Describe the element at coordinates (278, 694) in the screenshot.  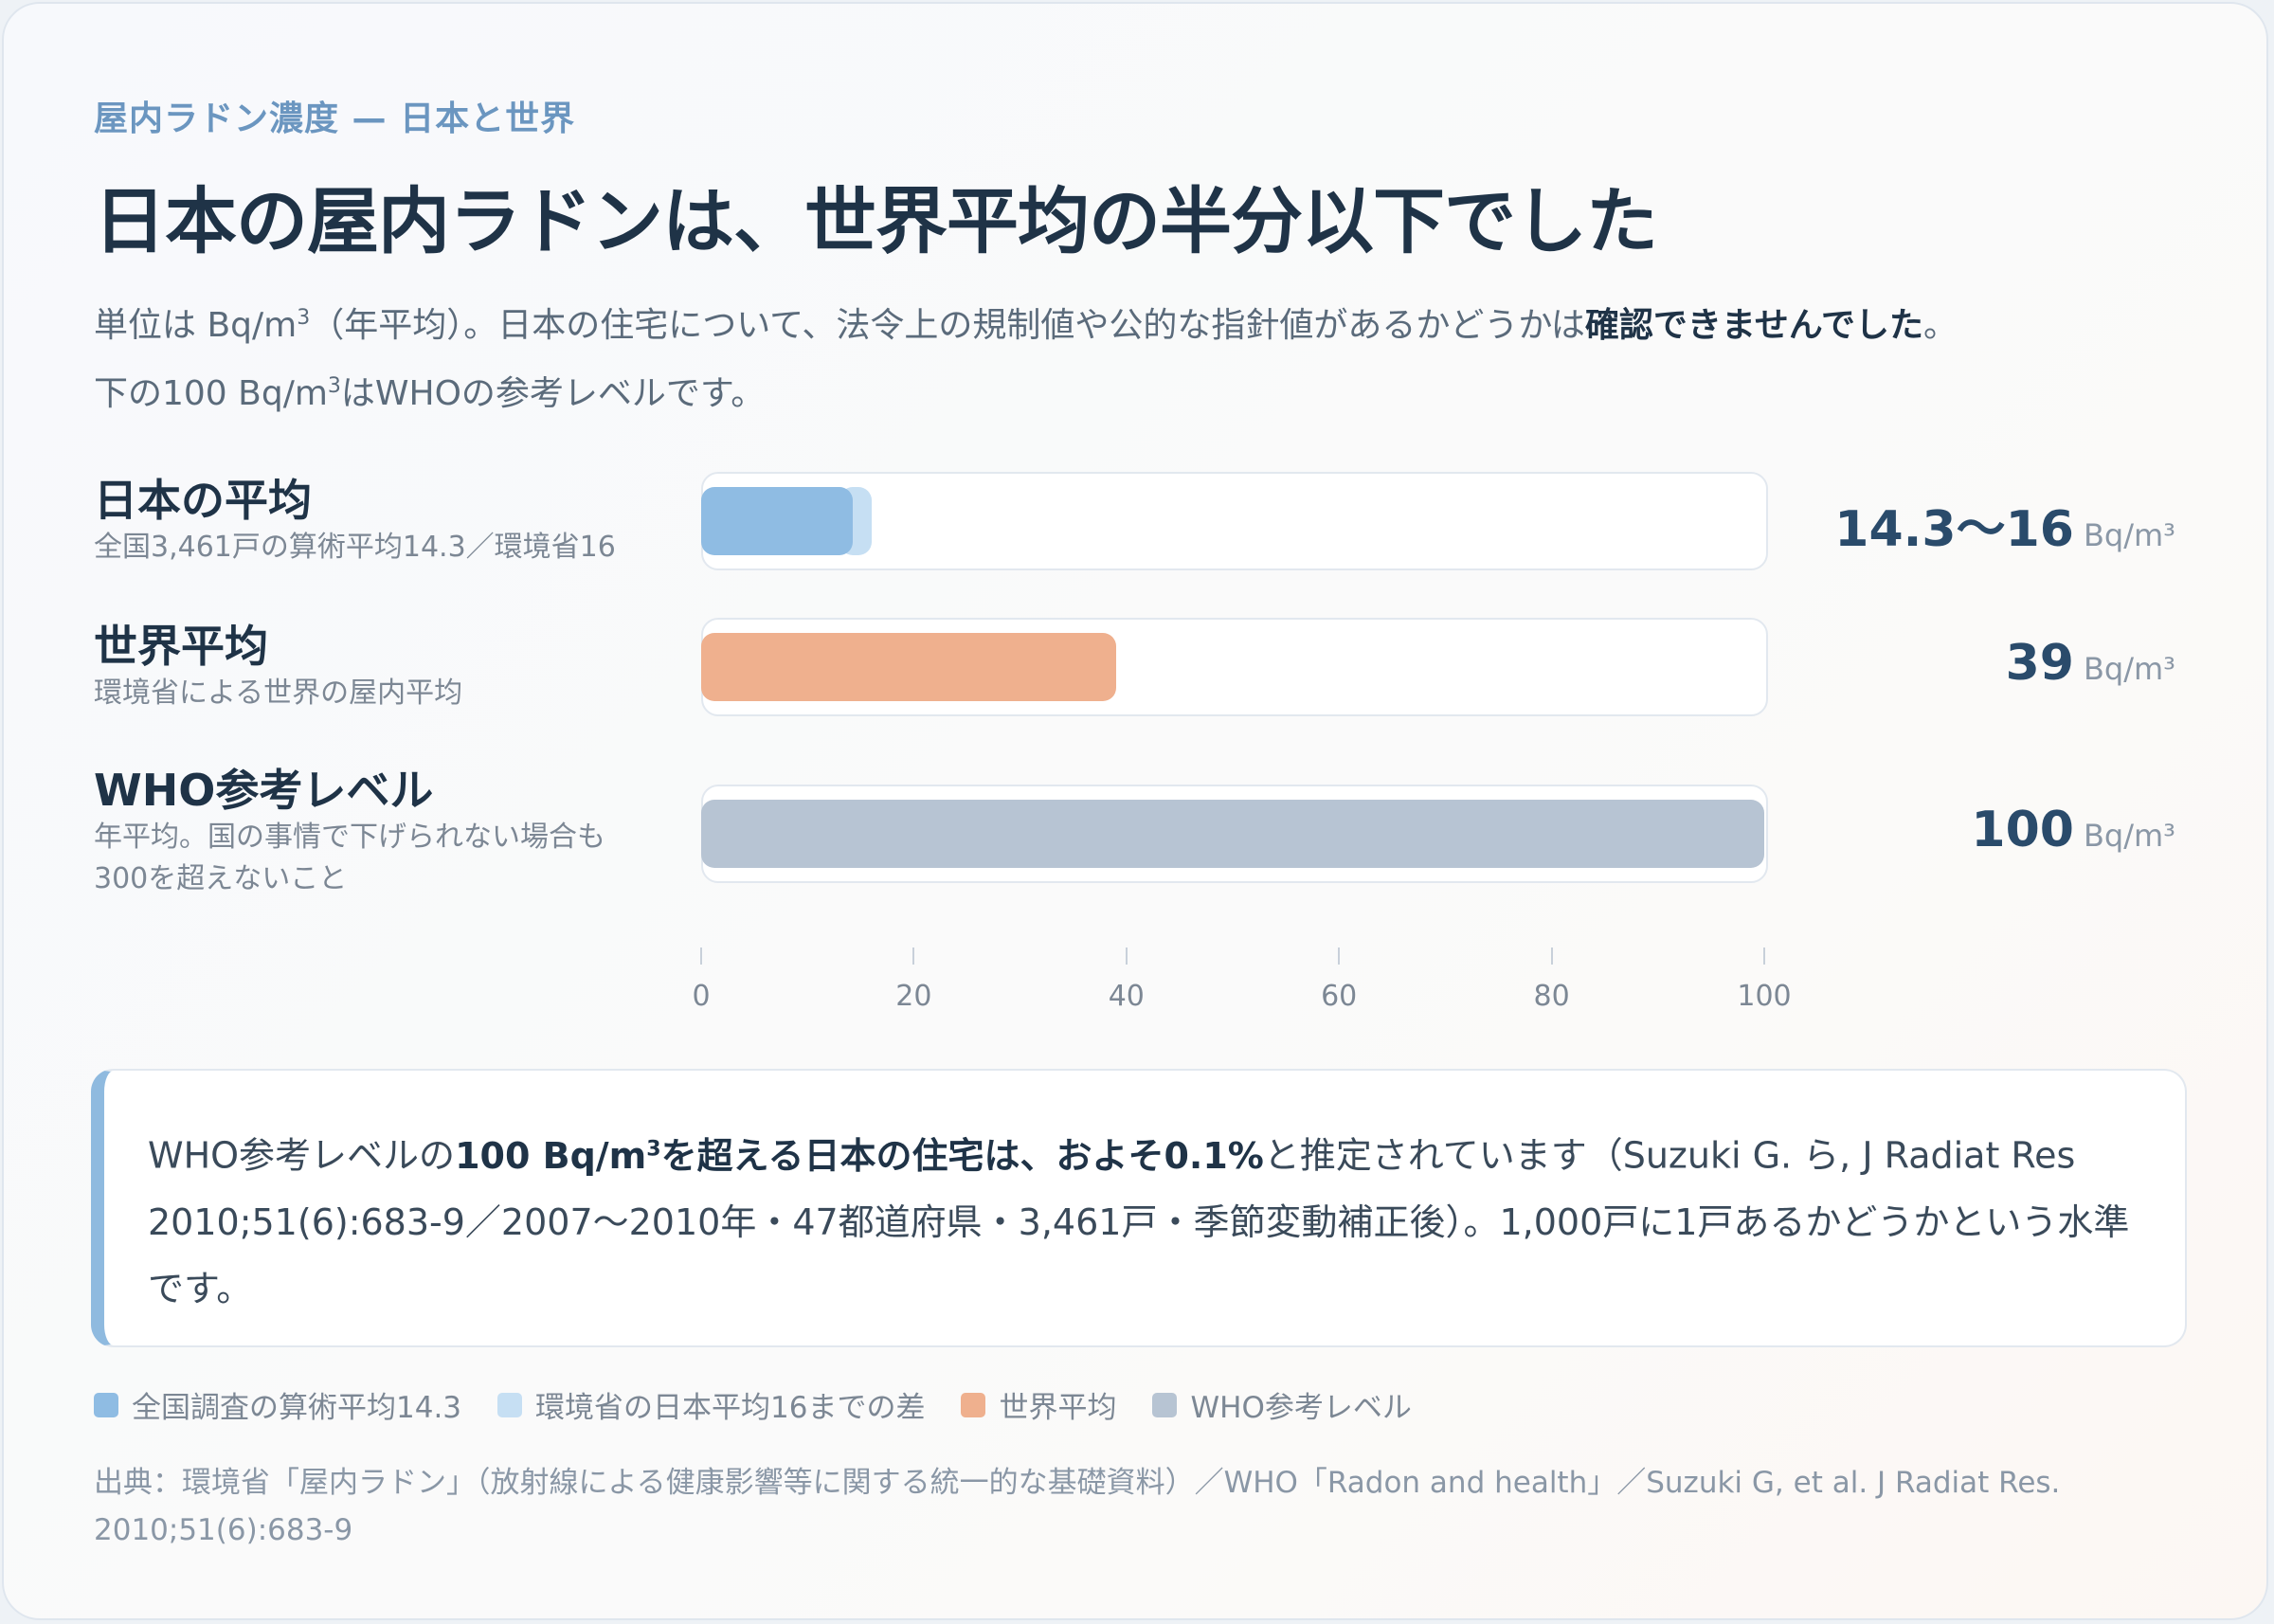
I see `row-sub-world: 環境省による世界の屋内平均` at that location.